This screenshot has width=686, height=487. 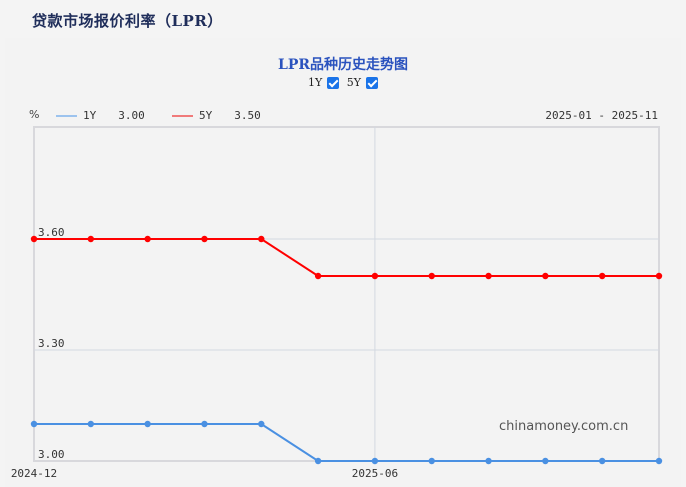 I want to click on toggle-5y-label: 5Y, so click(x=354, y=82).